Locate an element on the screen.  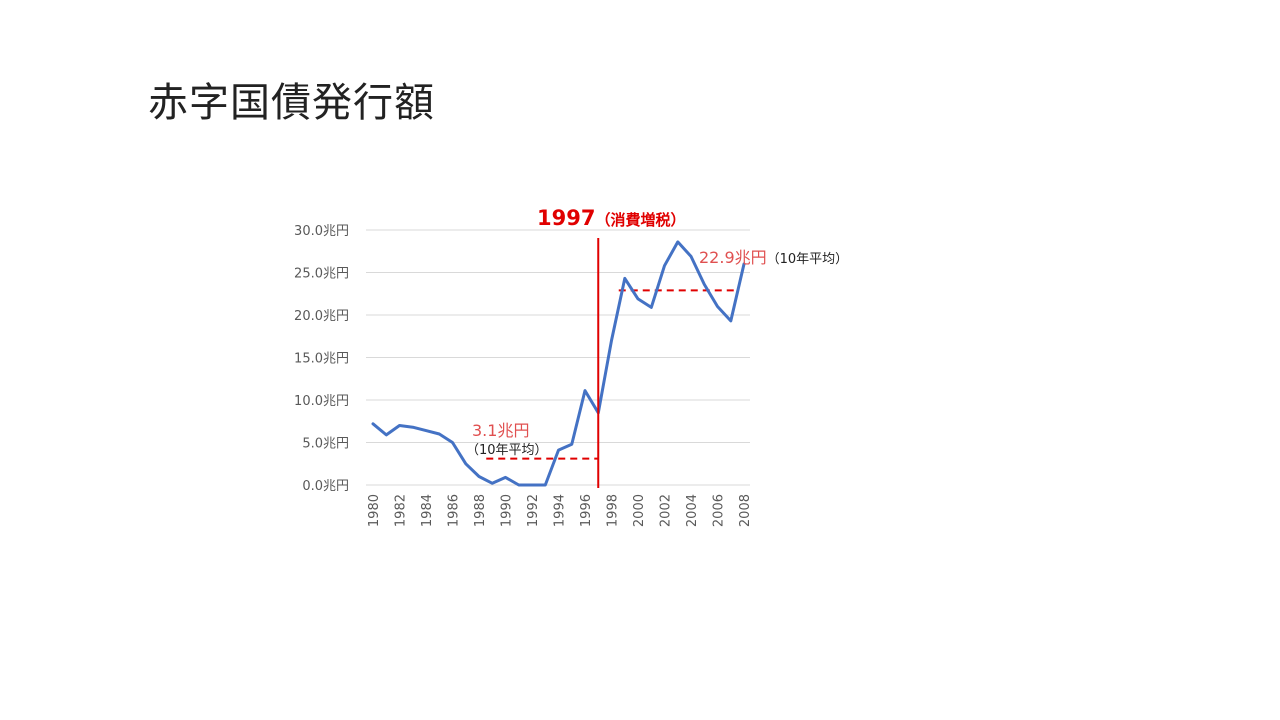
slide-title: 赤字国債発行額 is located at coordinates (291, 103).